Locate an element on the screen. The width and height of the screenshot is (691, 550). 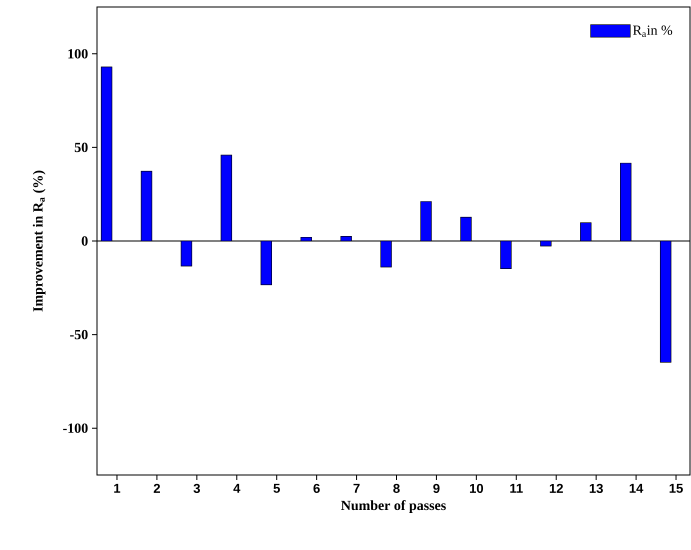
x-tick-label: 8 is located at coordinates (396, 488).